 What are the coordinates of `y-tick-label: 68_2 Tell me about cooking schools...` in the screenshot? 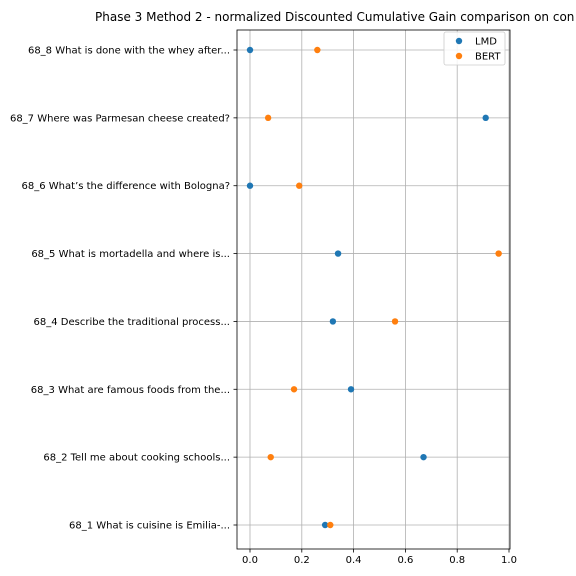 It's located at (136, 458).